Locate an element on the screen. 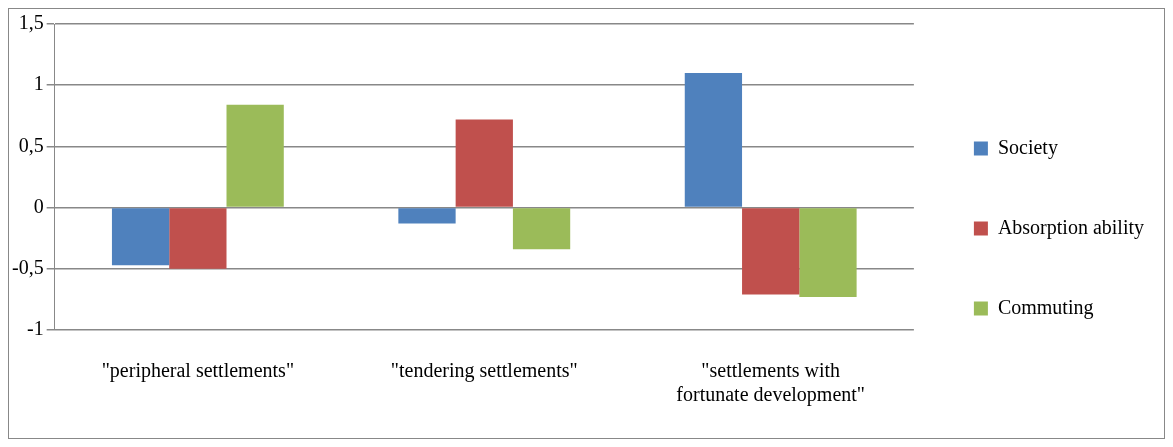 Image resolution: width=1173 pixels, height=447 pixels. y-tick-label: -1 is located at coordinates (35, 328).